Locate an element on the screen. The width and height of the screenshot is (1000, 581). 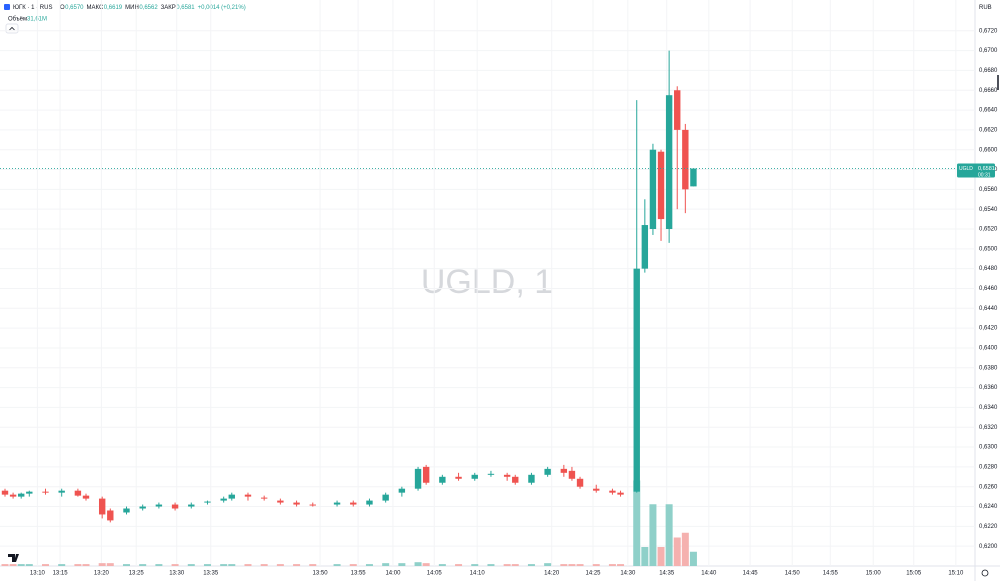
legend-value: 0,6619 is located at coordinates (113, 8).